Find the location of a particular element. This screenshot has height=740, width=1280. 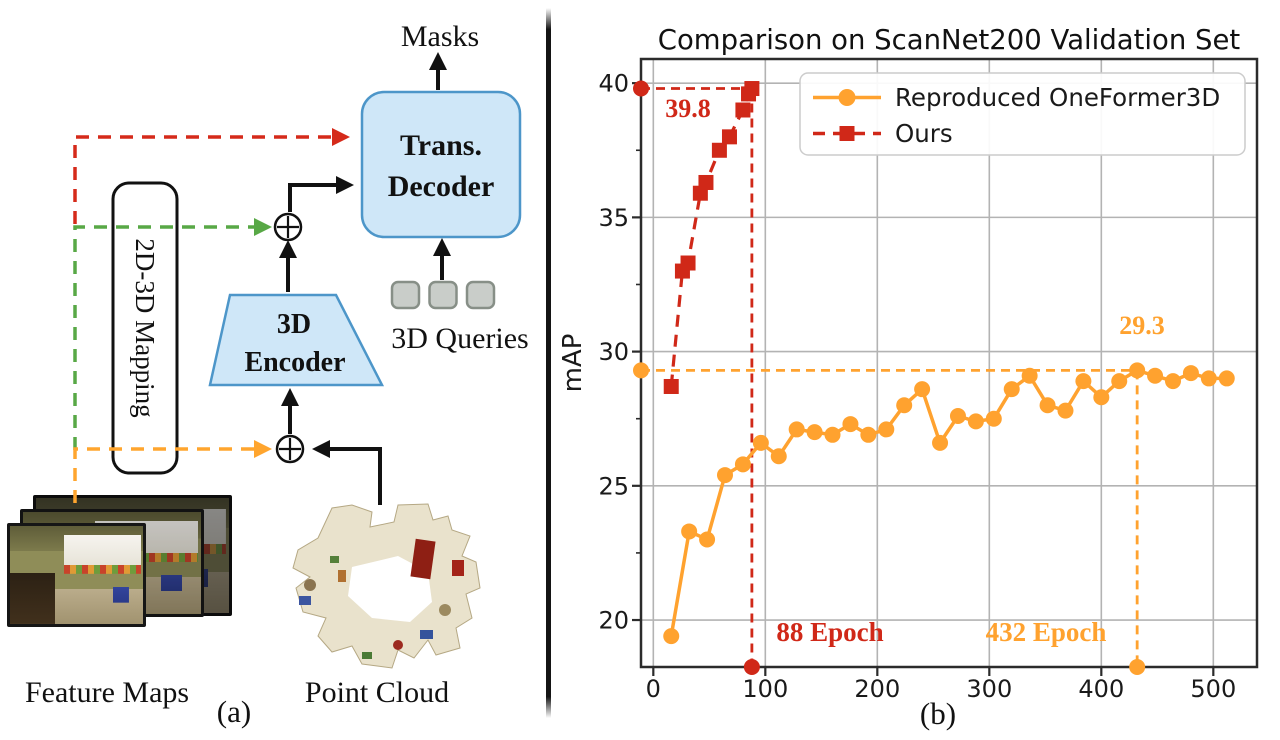

panel-a-label: (a) is located at coordinates (234, 711).